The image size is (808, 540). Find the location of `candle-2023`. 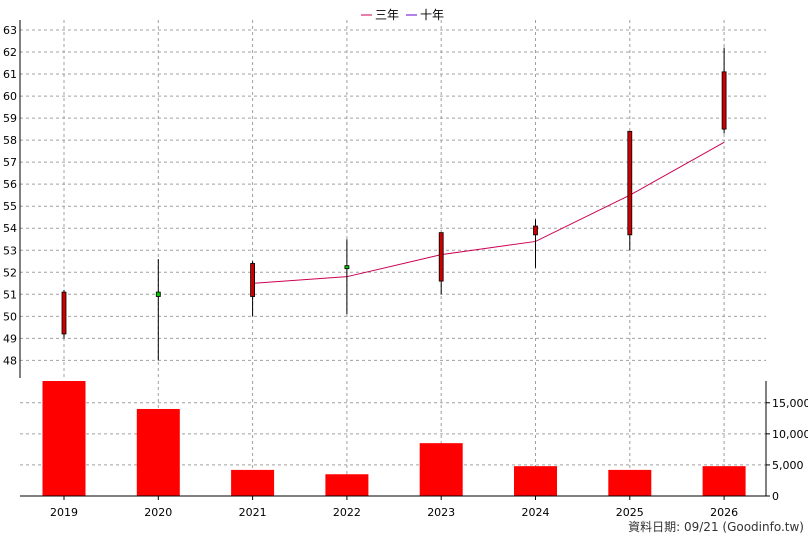

candle-2023 is located at coordinates (441, 263).